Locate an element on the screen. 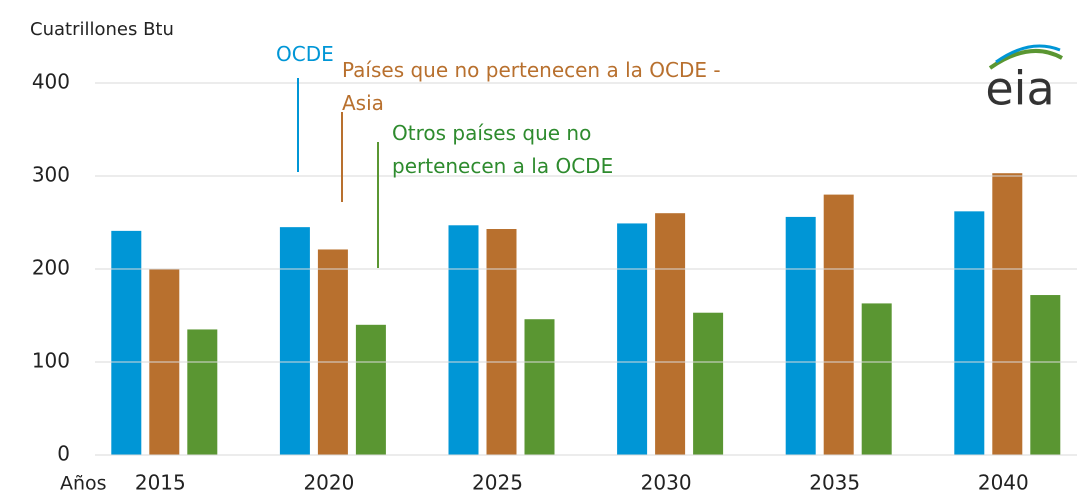  y-tick-label: 300 is located at coordinates (51, 175).